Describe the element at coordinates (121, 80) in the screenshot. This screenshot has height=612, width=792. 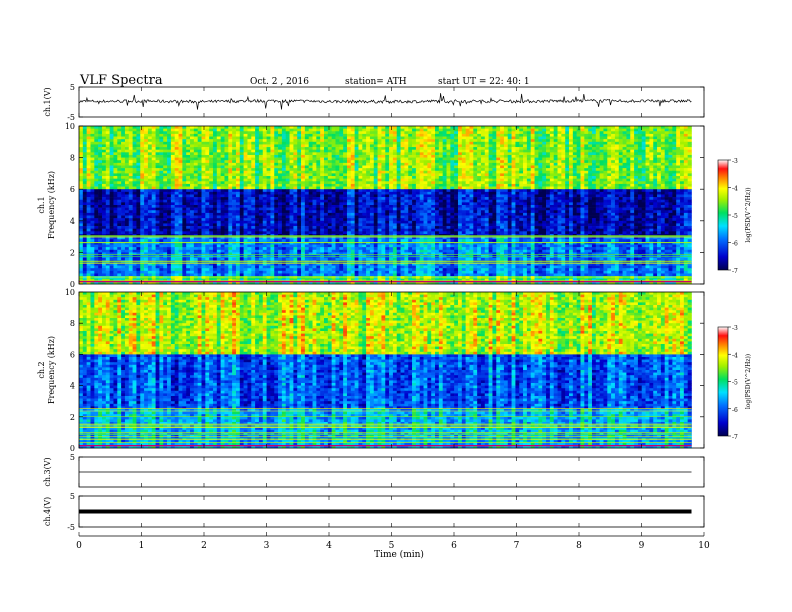
I see `figure-title: VLF Spectra` at that location.